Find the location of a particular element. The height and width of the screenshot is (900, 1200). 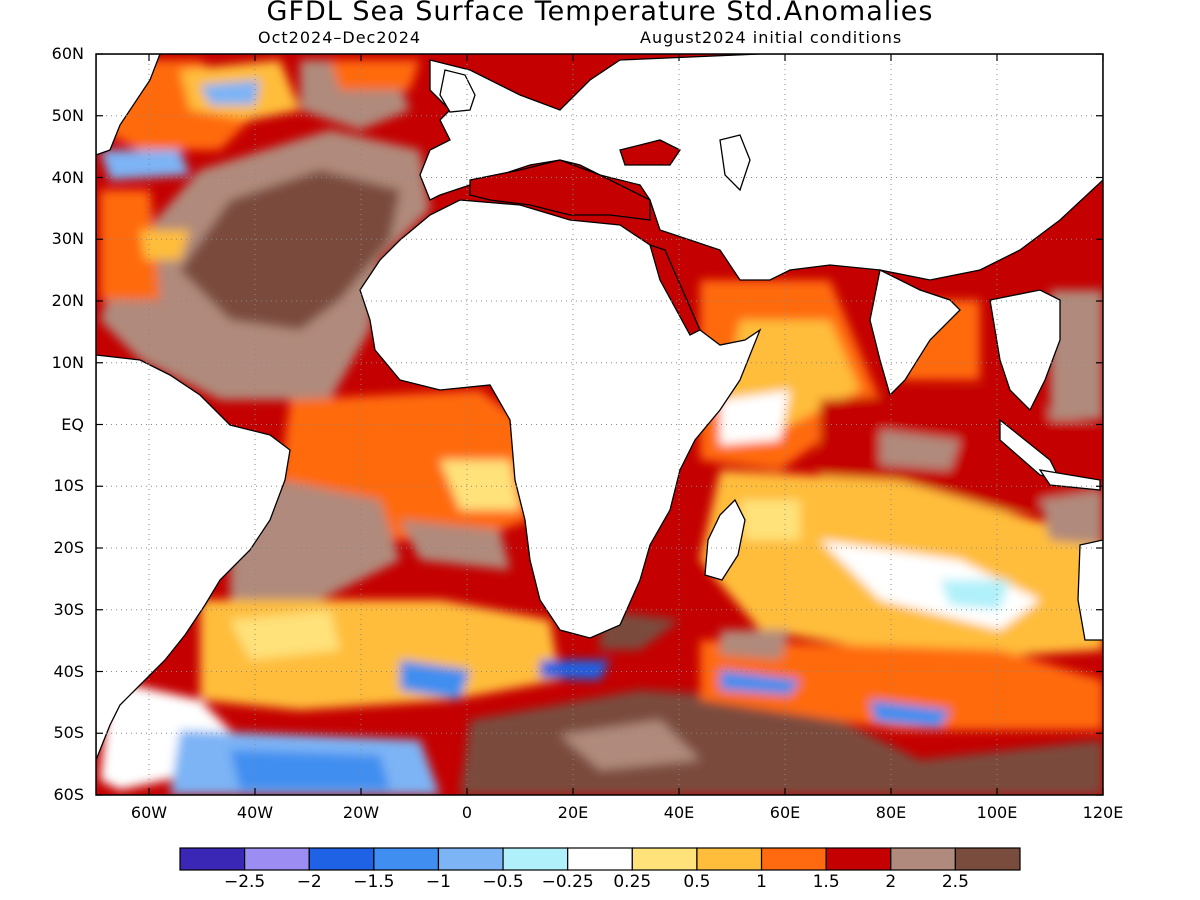

lat-label: 20N is located at coordinates (67, 300).